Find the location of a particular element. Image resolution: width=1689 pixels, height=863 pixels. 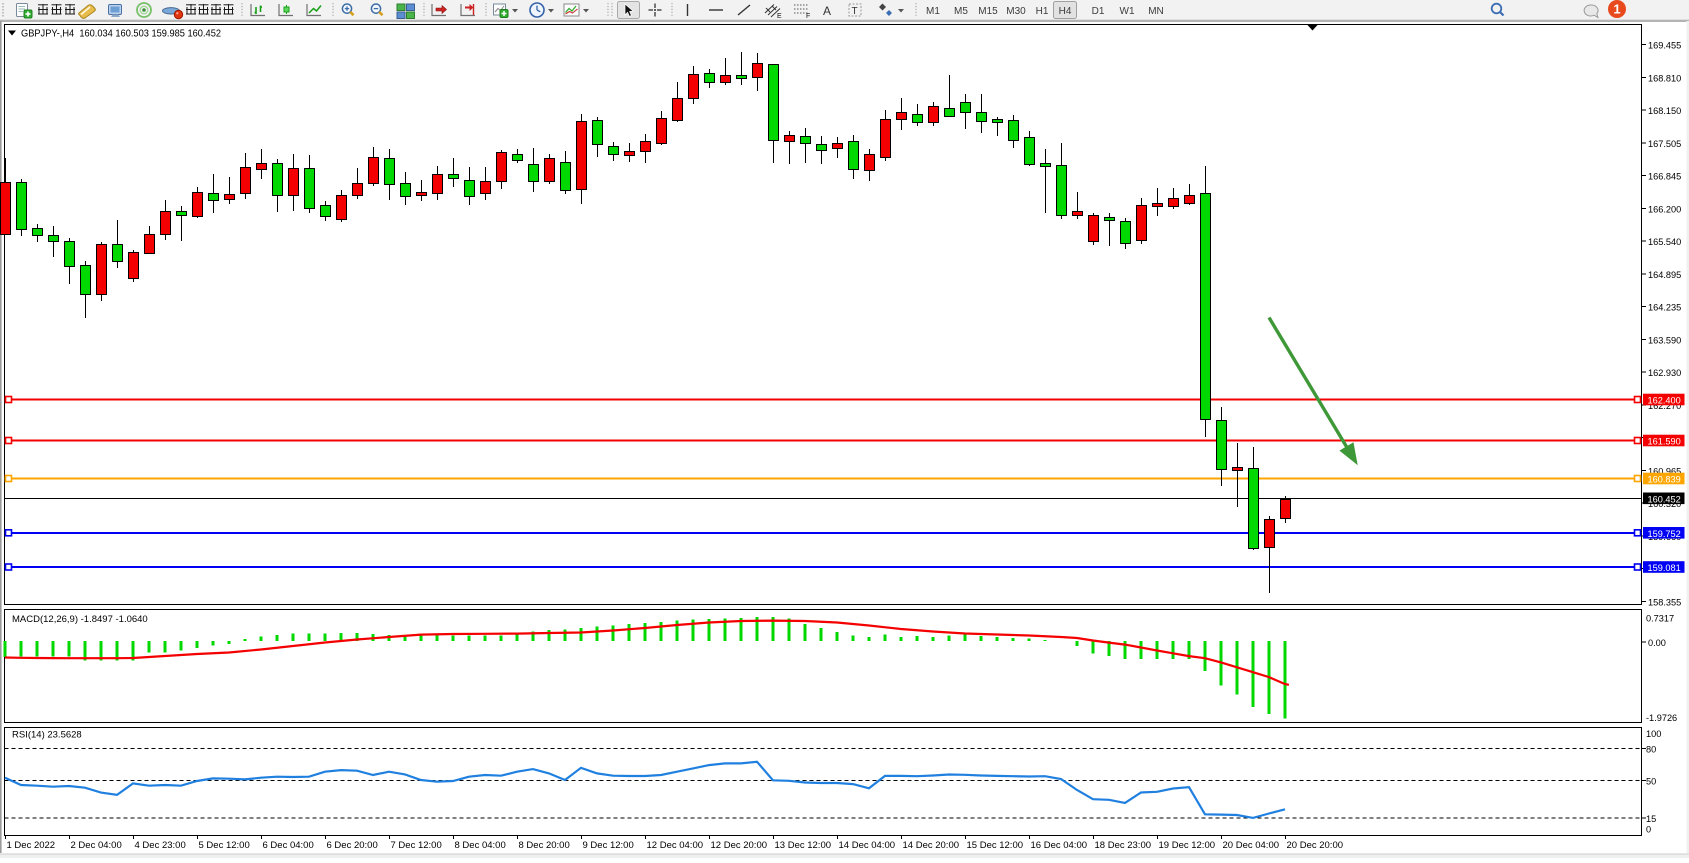

svg-text: 166.845 is located at coordinates (1664, 177).